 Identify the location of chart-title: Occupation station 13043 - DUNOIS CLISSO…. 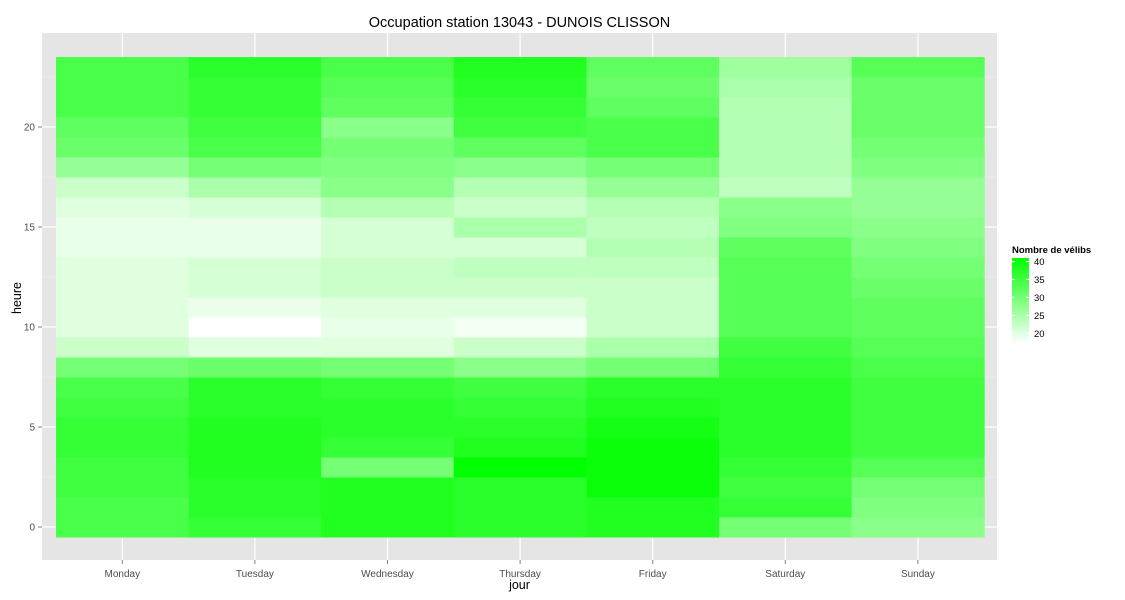
(519, 23).